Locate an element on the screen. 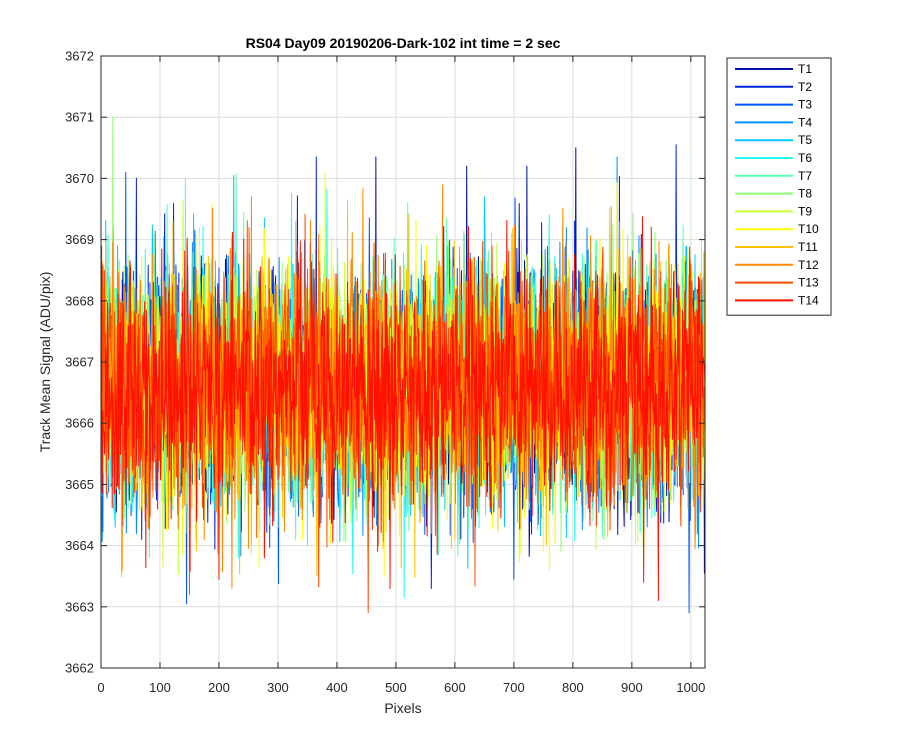 The height and width of the screenshot is (750, 900). x-tick-label: 500 is located at coordinates (396, 687).